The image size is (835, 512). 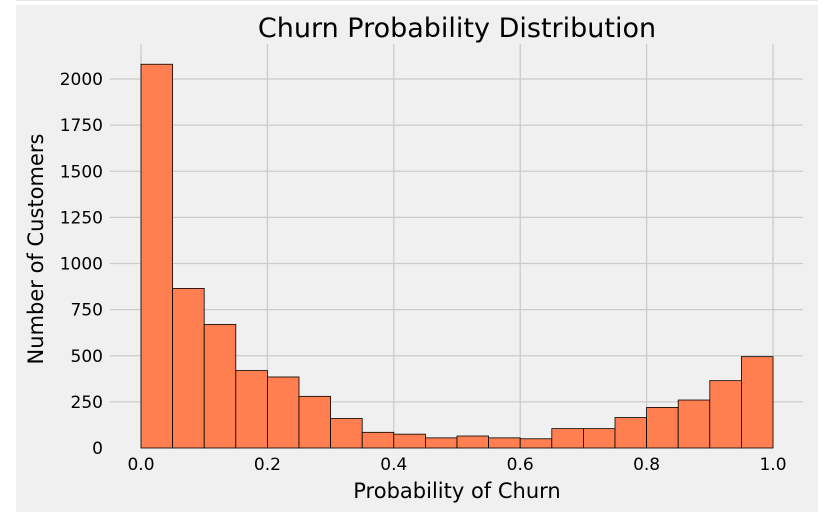 What do you see at coordinates (36, 249) in the screenshot?
I see `y-axis-label: Number of Customers` at bounding box center [36, 249].